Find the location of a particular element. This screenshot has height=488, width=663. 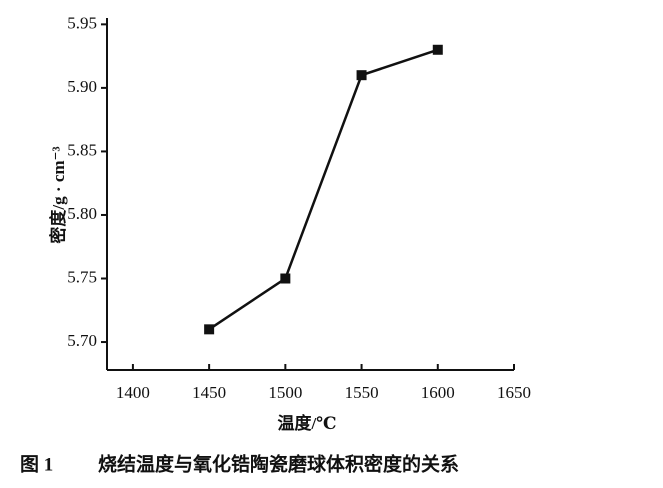

x-tick-label: 1500 is located at coordinates (285, 392).